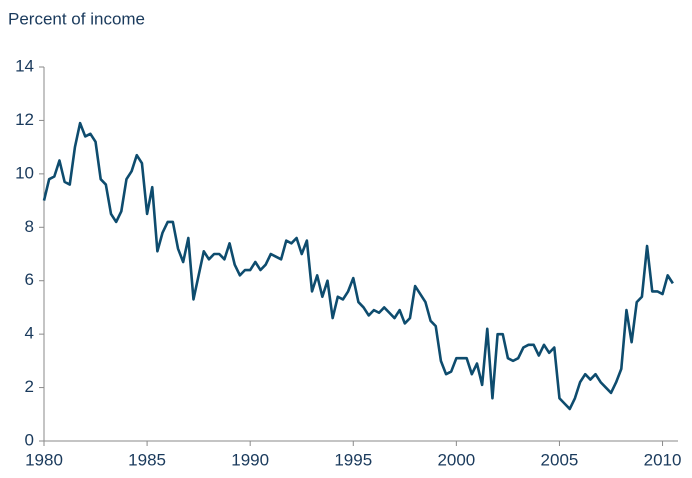  What do you see at coordinates (29, 279) in the screenshot?
I see `y-tick-label: 6` at bounding box center [29, 279].